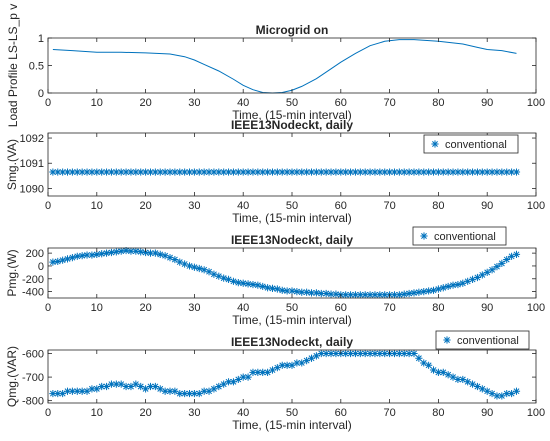 The height and width of the screenshot is (441, 550). Describe the element at coordinates (33, 355) in the screenshot. I see `panel-4-ytick-label: -600` at that location.